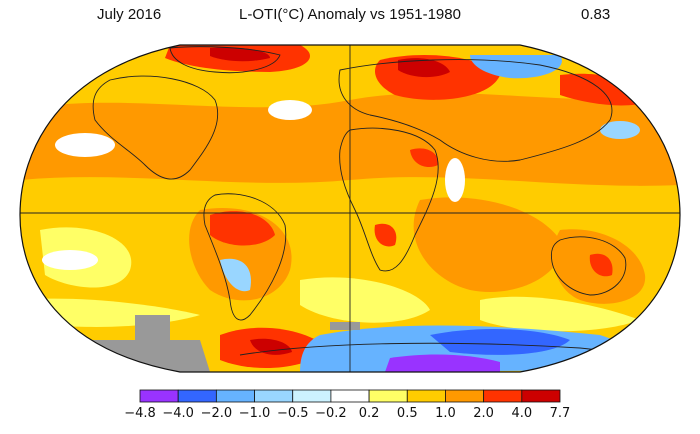  Describe the element at coordinates (369, 413) in the screenshot. I see `legend-tick-label: 0.2` at that location.